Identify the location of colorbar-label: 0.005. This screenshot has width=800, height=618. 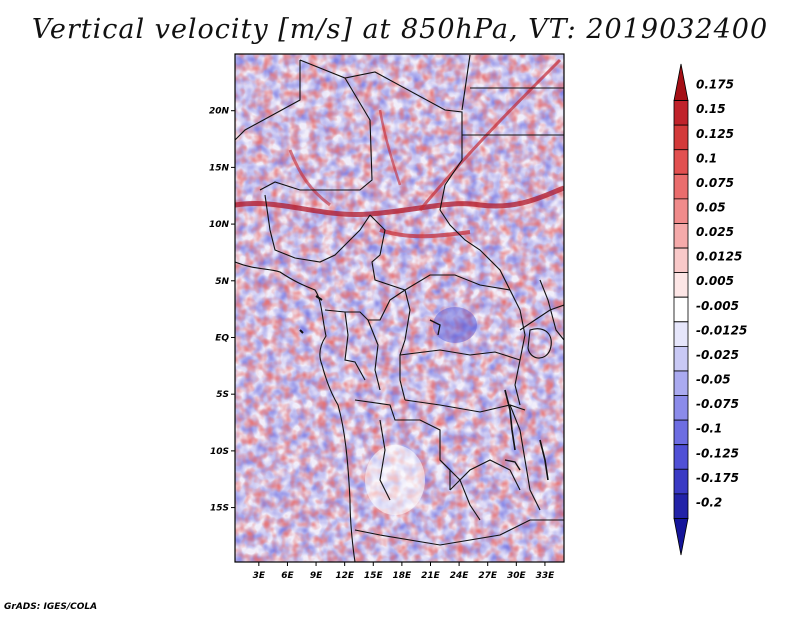
(715, 281).